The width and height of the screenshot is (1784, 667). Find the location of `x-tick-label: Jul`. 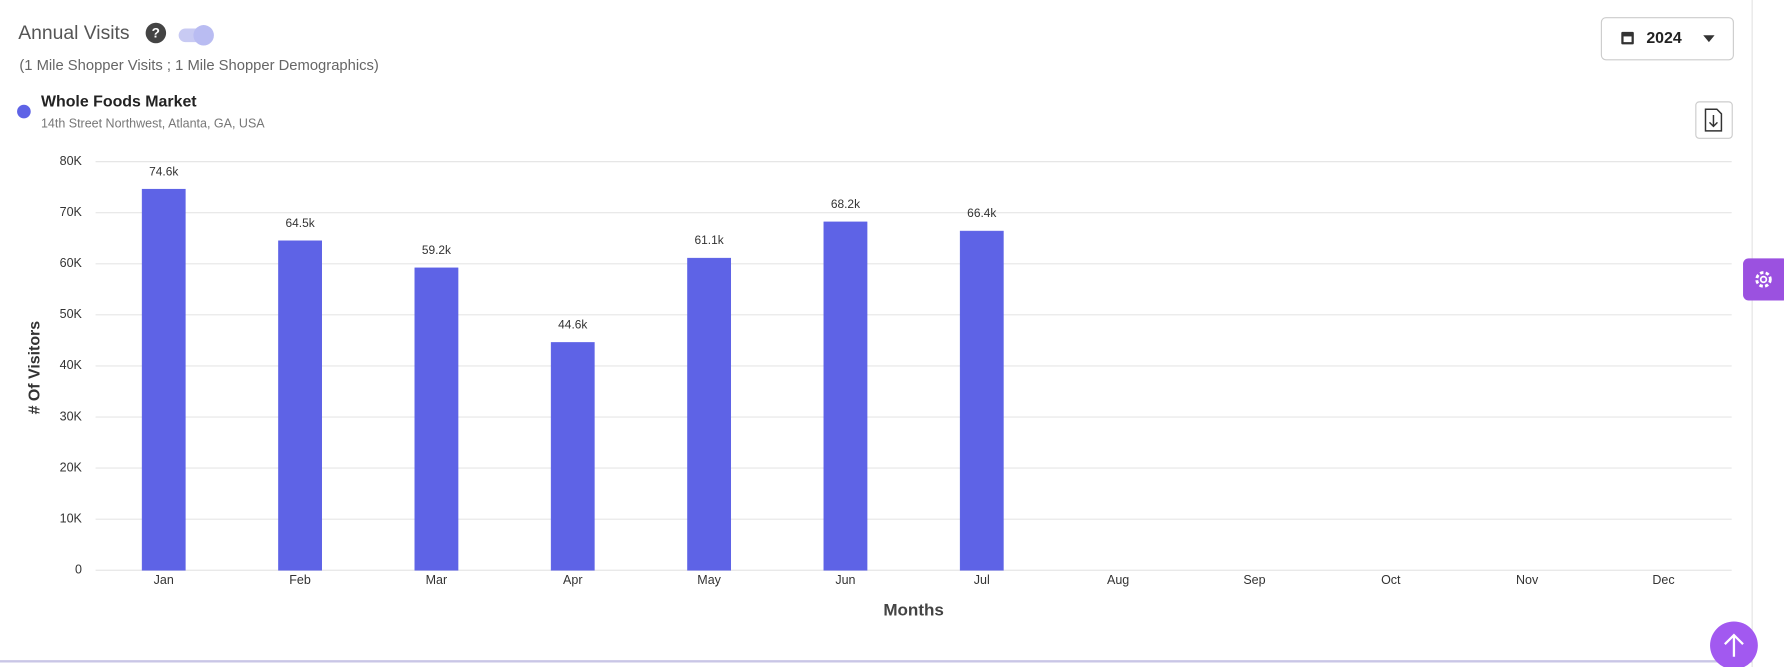

x-tick-label: Jul is located at coordinates (982, 580).